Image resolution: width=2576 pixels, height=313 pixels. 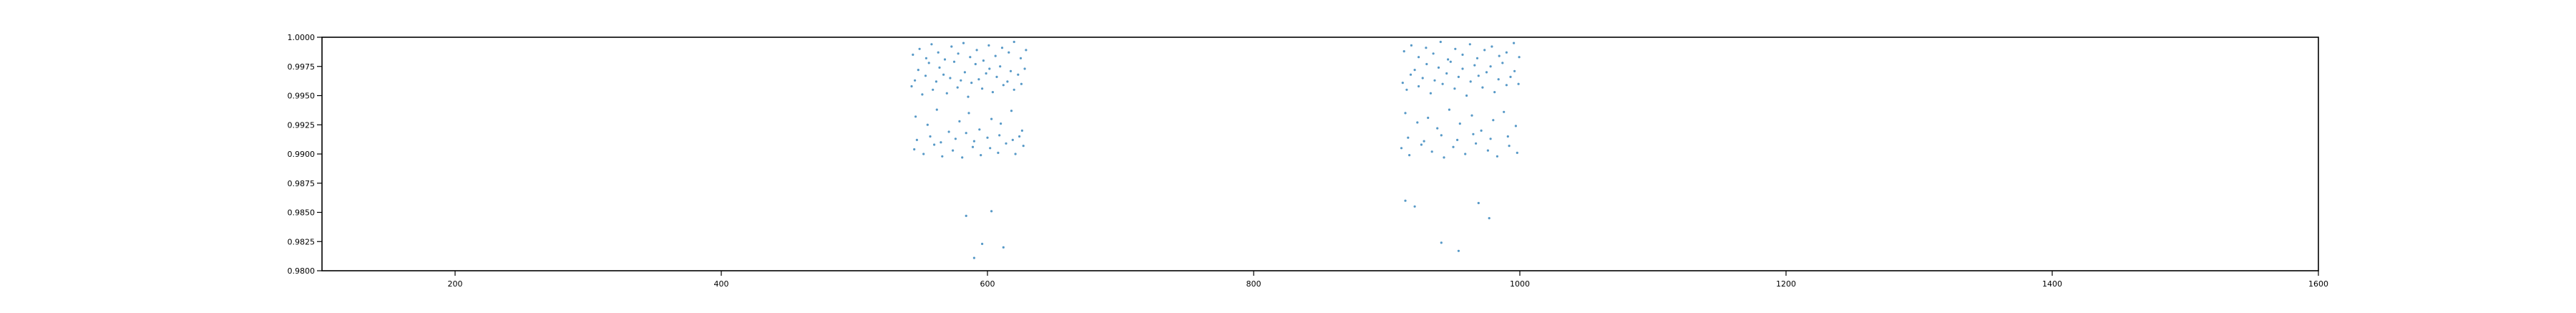 What do you see at coordinates (721, 284) in the screenshot?
I see `x-tick-label: 400` at bounding box center [721, 284].